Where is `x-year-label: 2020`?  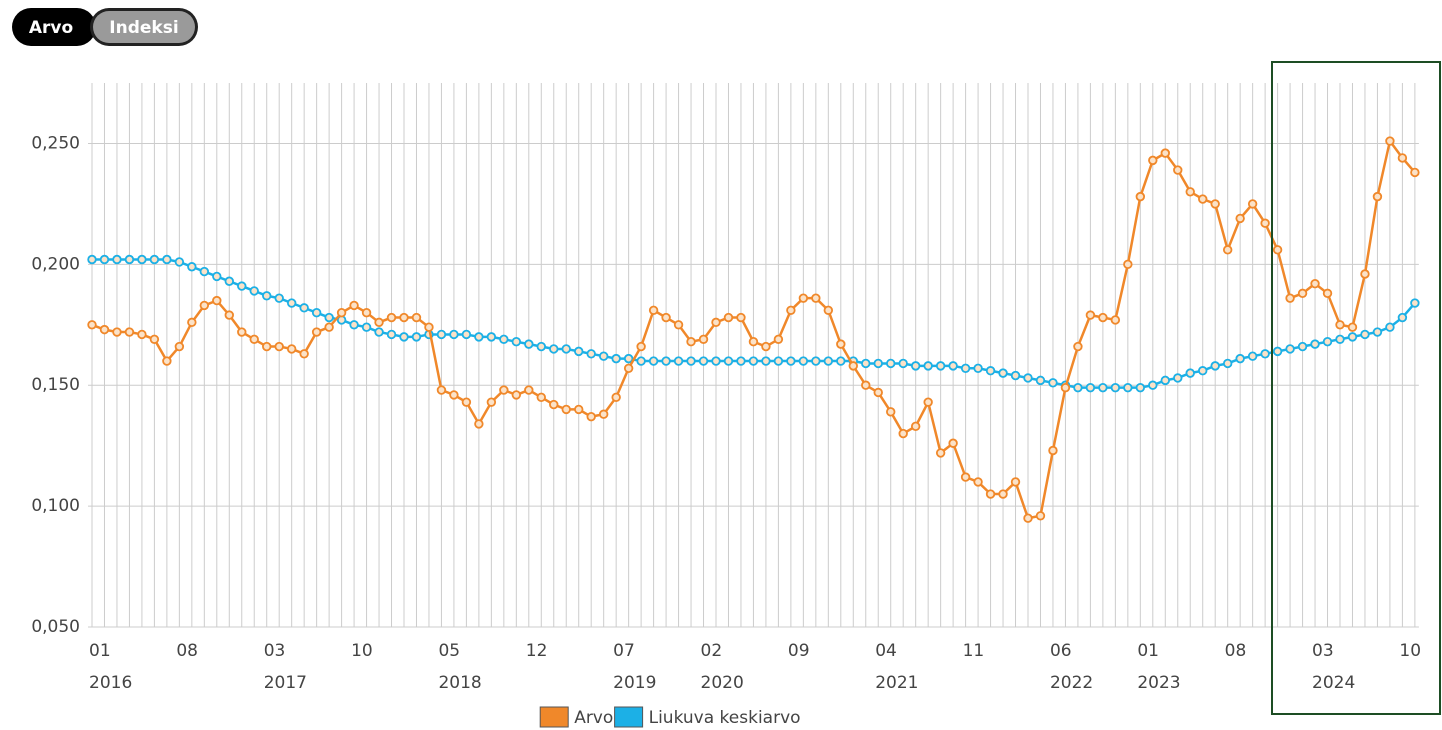 x-year-label: 2020 is located at coordinates (722, 683).